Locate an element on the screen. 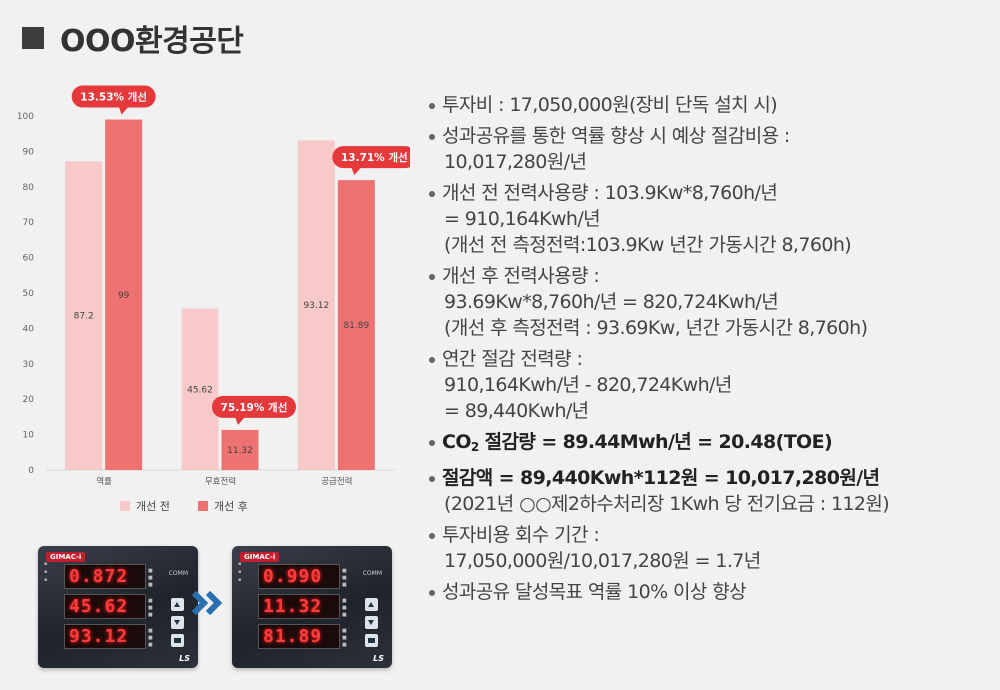  meter-reading-power-factor: 0.872 is located at coordinates (105, 576).